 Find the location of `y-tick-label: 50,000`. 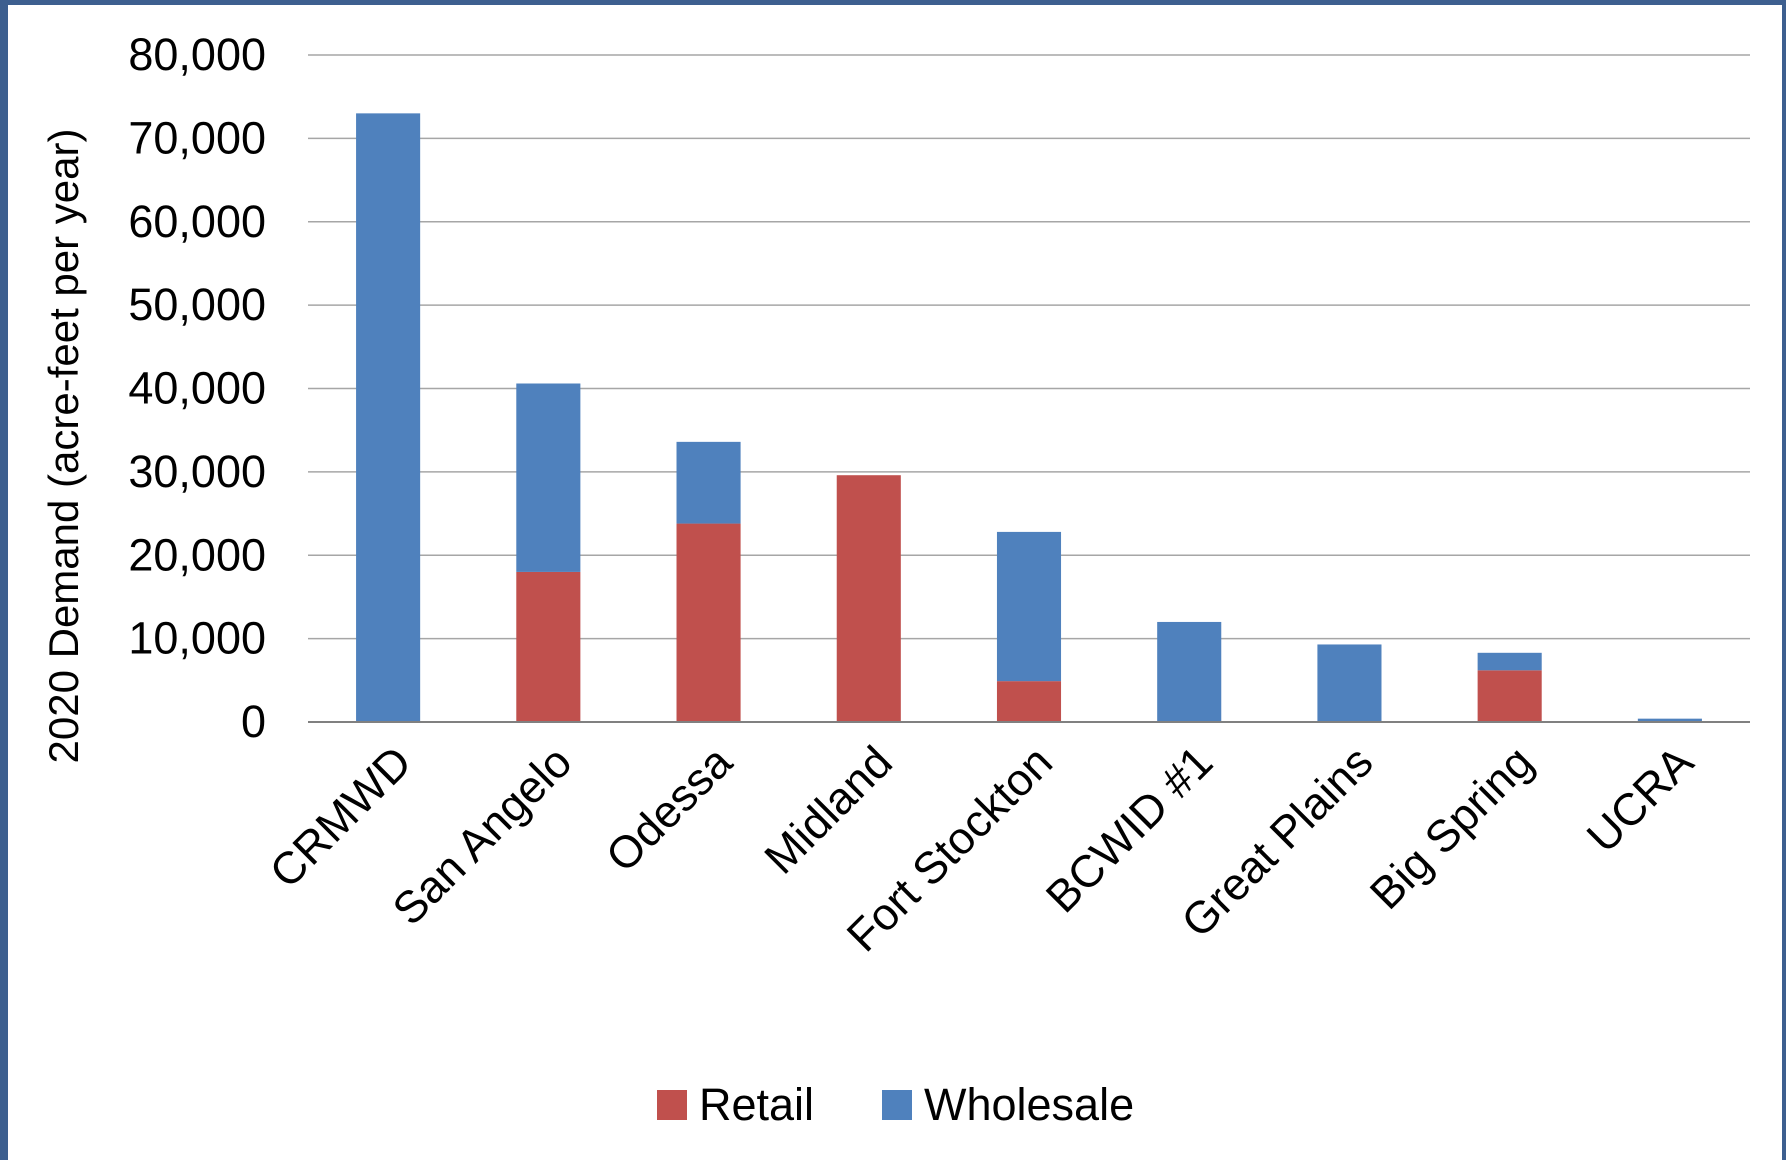

y-tick-label: 50,000 is located at coordinates (197, 304).